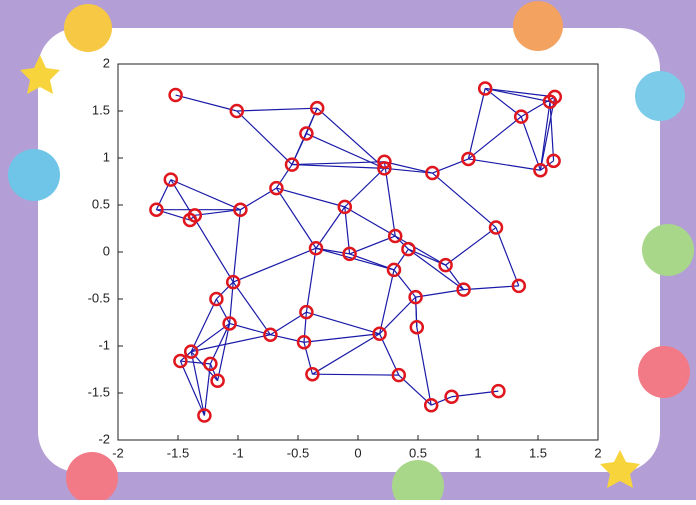  What do you see at coordinates (104, 344) in the screenshot?
I see `y-tick-label: -1` at bounding box center [104, 344].